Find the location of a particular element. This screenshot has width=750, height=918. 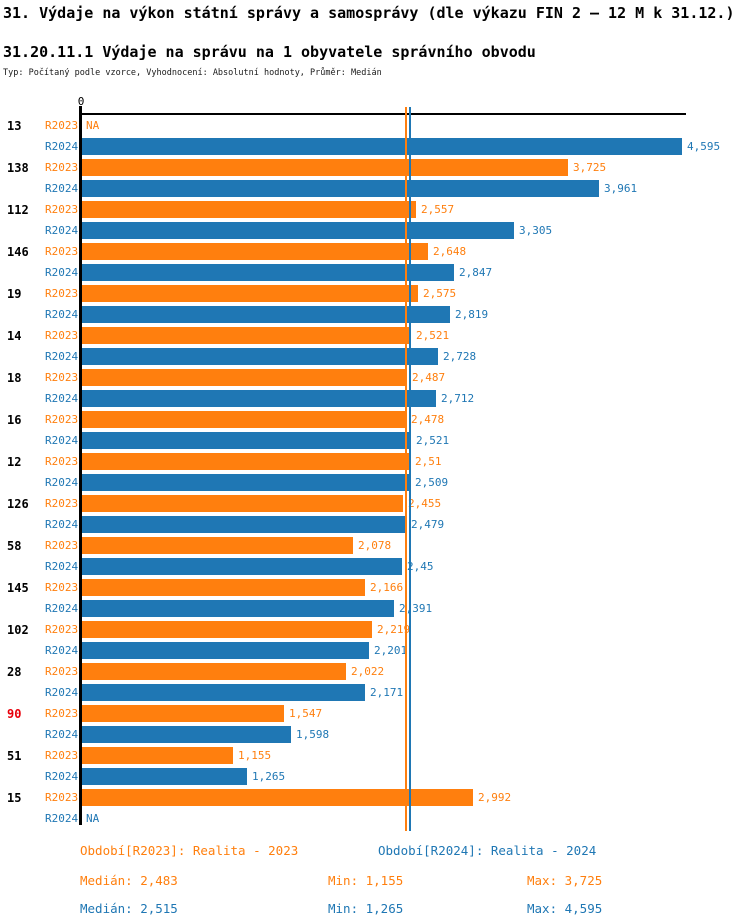

value-label-r2023: 2,648 is located at coordinates (450, 251).